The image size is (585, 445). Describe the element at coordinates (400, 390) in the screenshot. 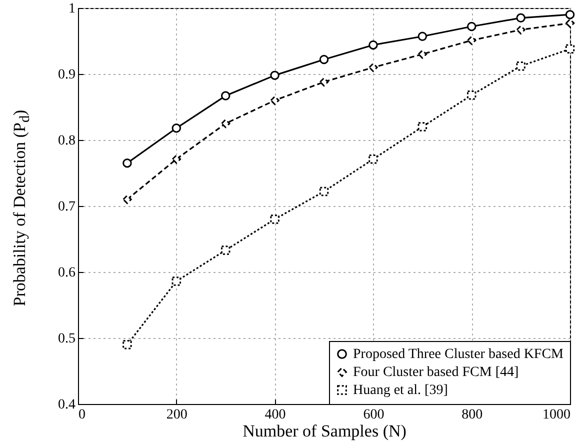

I see `legend-label: Huang et al. [39]` at that location.